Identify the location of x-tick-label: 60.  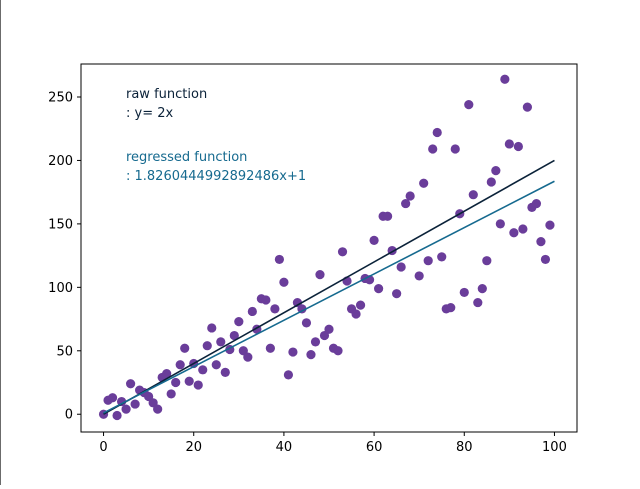
(374, 447).